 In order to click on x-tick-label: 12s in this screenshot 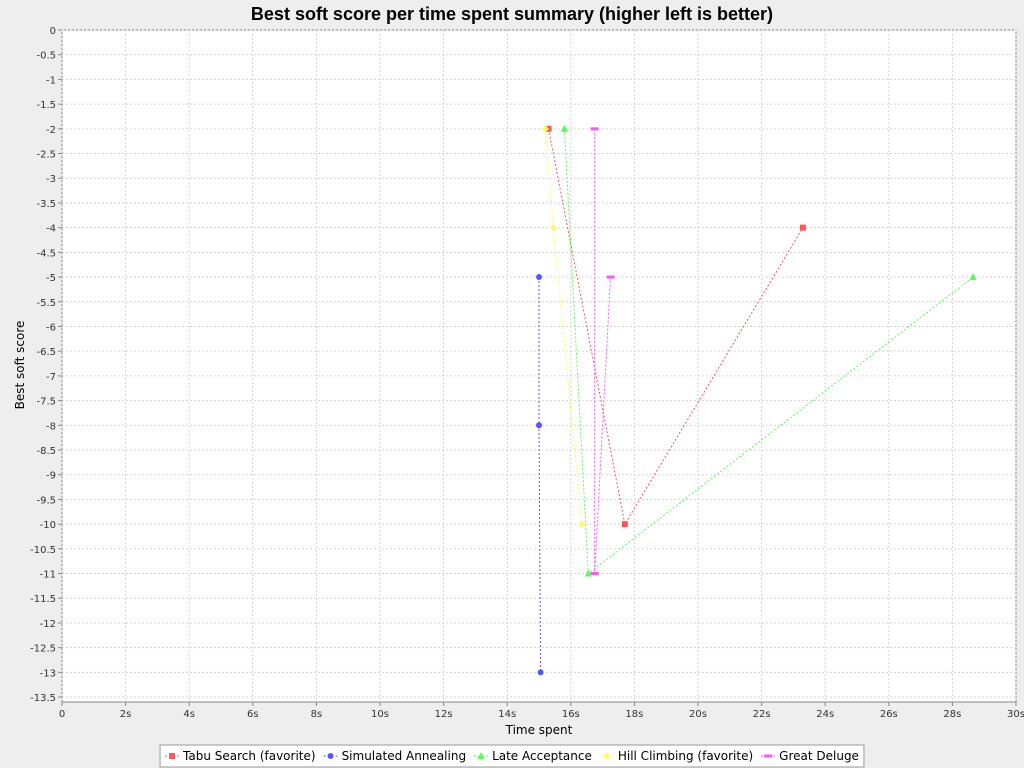, I will do `click(444, 714)`.